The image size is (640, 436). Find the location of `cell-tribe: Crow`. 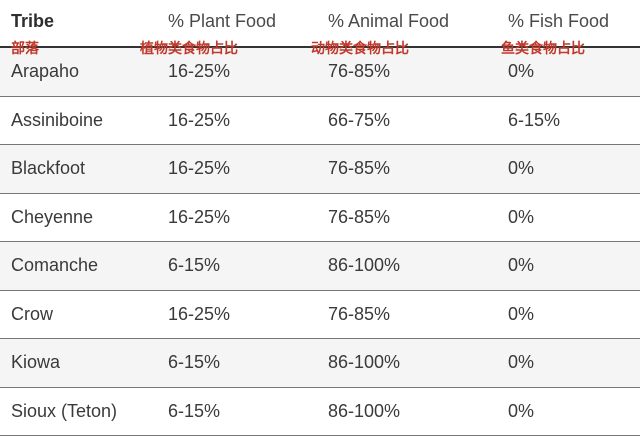

cell-tribe: Crow is located at coordinates (32, 315).